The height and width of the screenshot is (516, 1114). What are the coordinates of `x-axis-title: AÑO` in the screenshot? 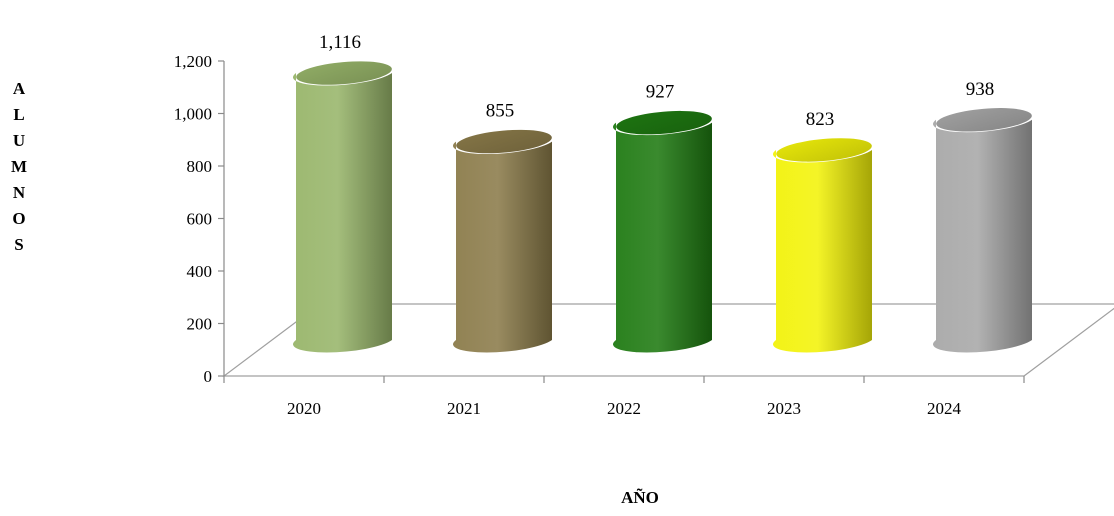 It's located at (640, 497).